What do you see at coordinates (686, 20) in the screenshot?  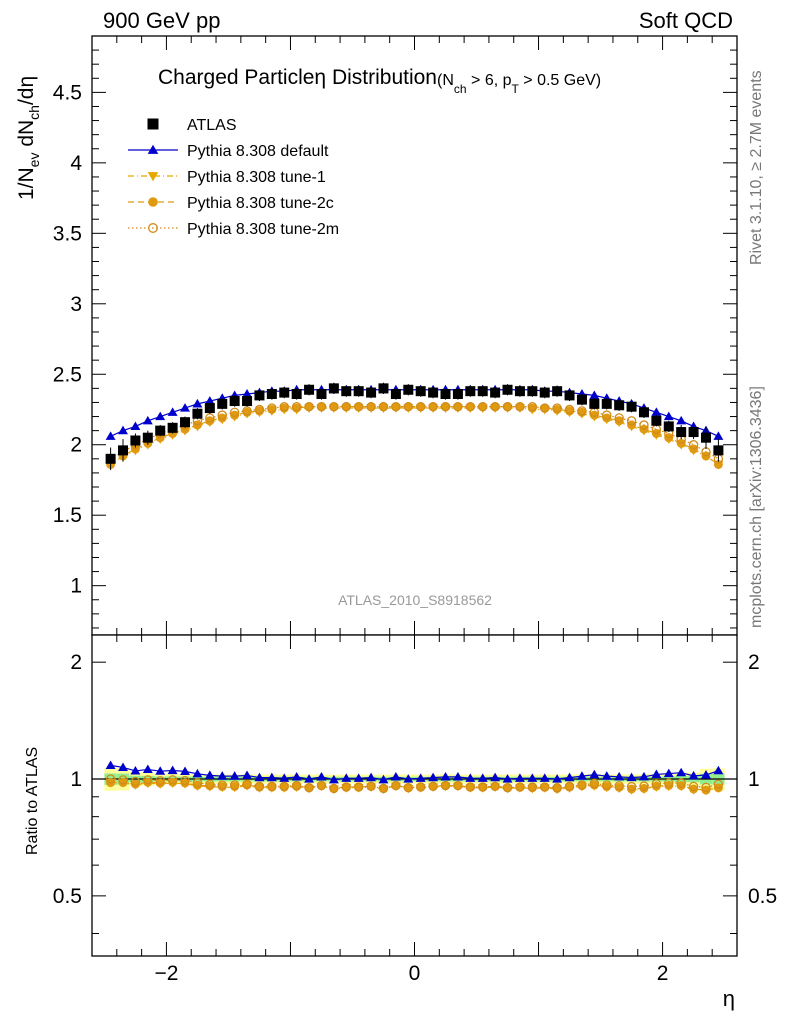 I see `header-right-label: Soft QCD` at bounding box center [686, 20].